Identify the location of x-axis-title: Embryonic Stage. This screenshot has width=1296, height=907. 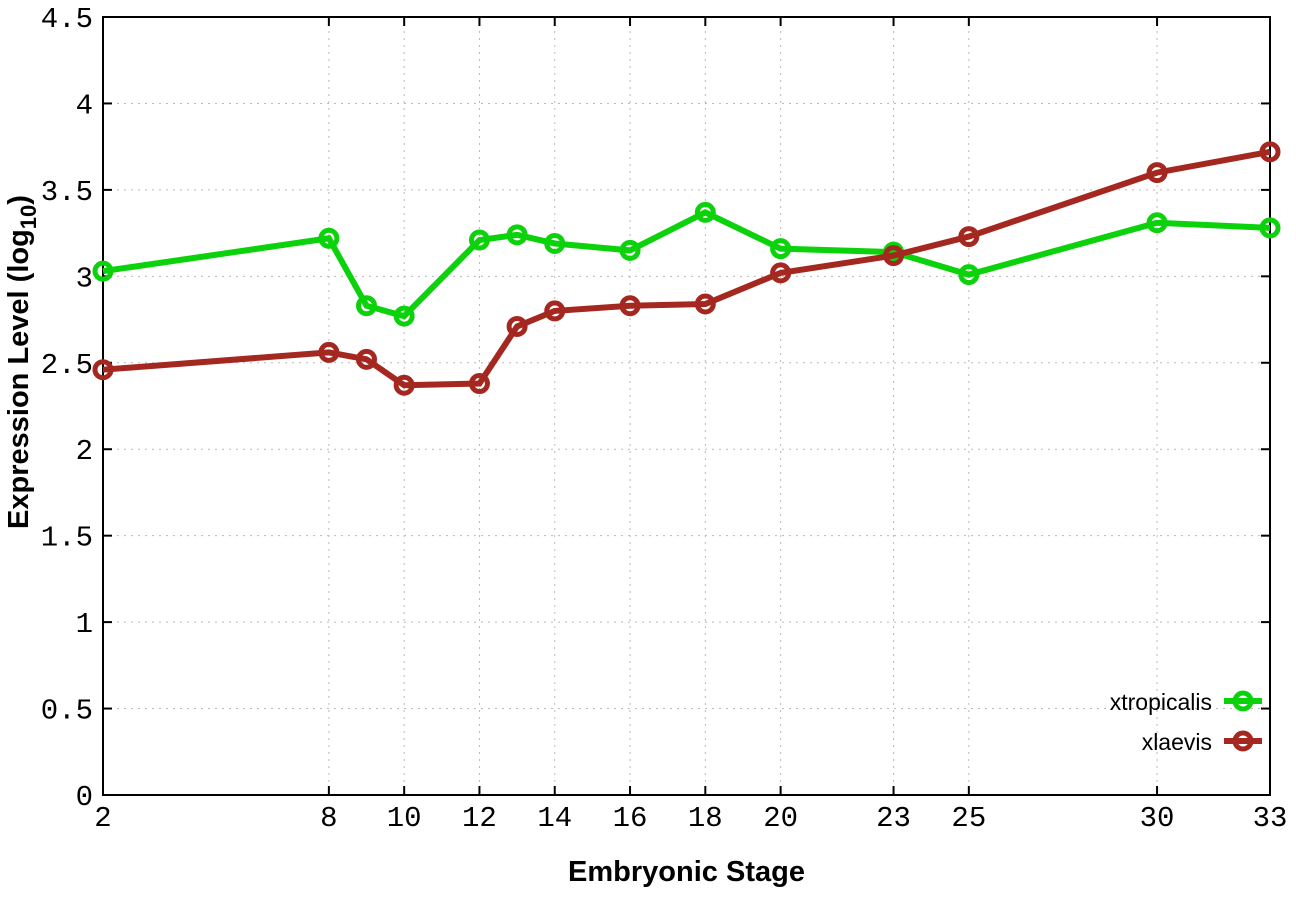
(686, 872).